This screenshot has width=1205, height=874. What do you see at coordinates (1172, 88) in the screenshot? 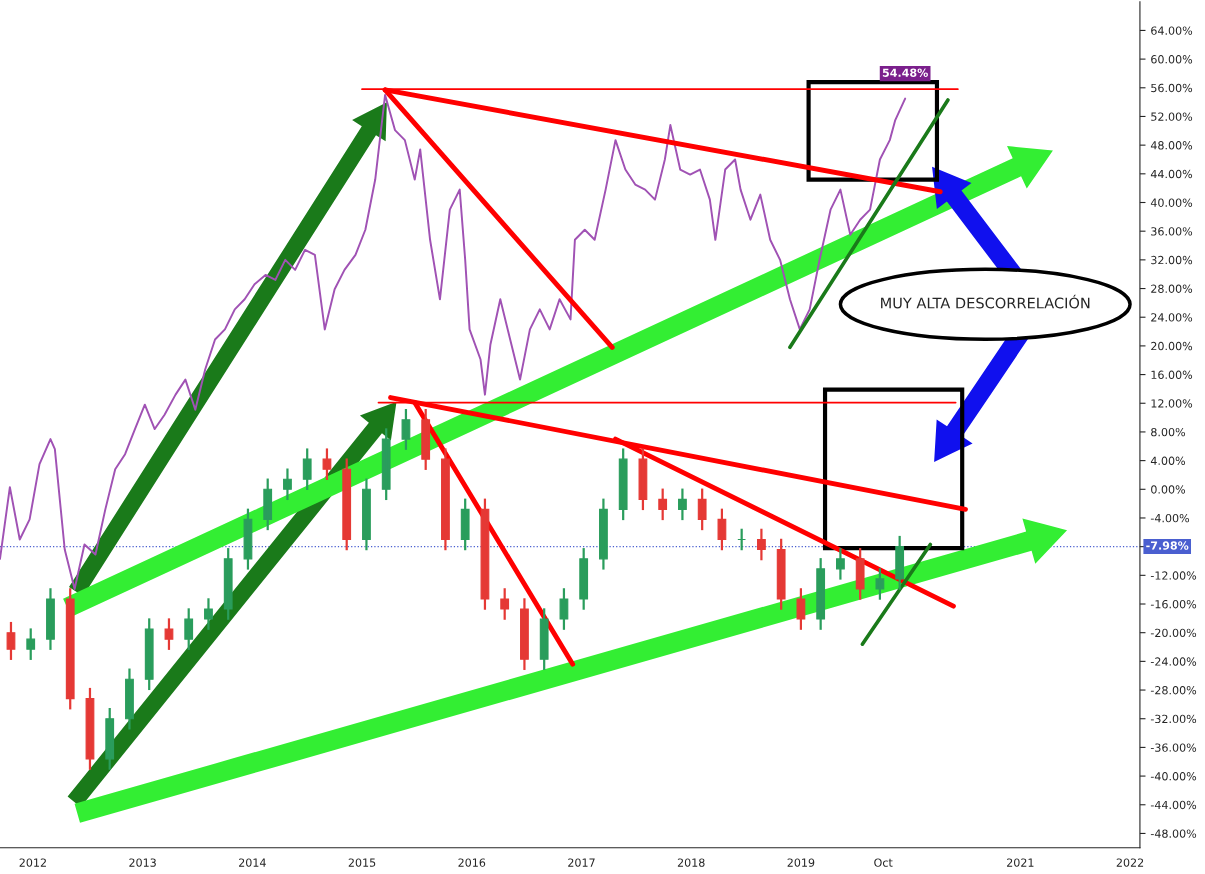
I see `y-tick-label: 56.00%` at bounding box center [1172, 88].